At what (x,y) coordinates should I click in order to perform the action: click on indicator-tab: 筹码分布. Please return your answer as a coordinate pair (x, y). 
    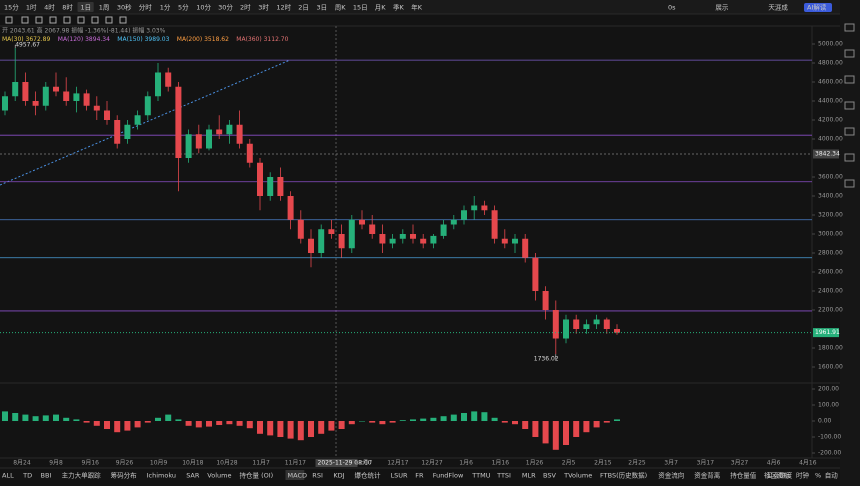
    Looking at the image, I should click on (124, 475).